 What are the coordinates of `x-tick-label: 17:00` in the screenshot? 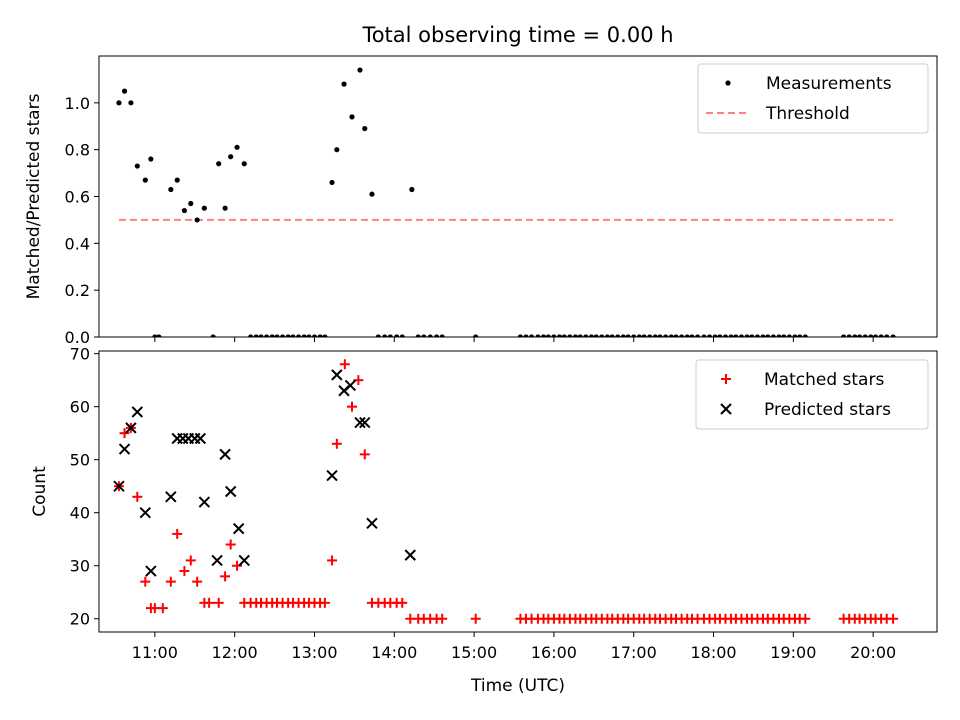 It's located at (634, 652).